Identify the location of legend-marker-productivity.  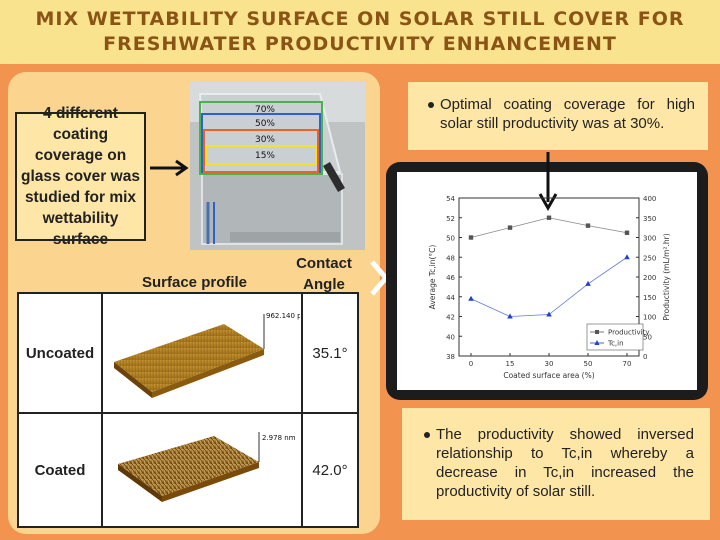
(597, 332).